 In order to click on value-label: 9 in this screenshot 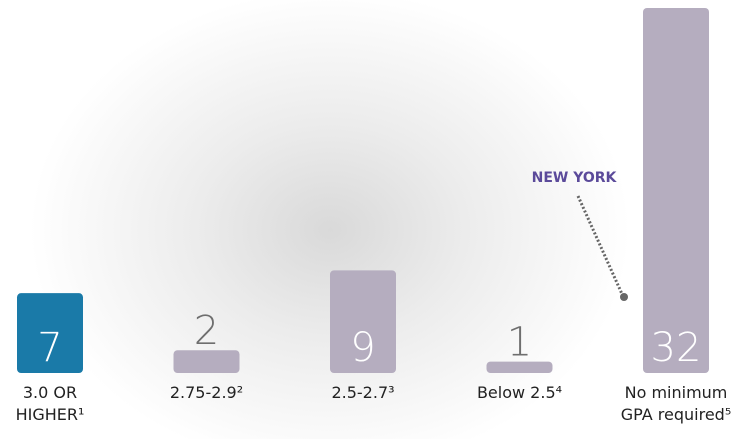, I will do `click(362, 348)`.